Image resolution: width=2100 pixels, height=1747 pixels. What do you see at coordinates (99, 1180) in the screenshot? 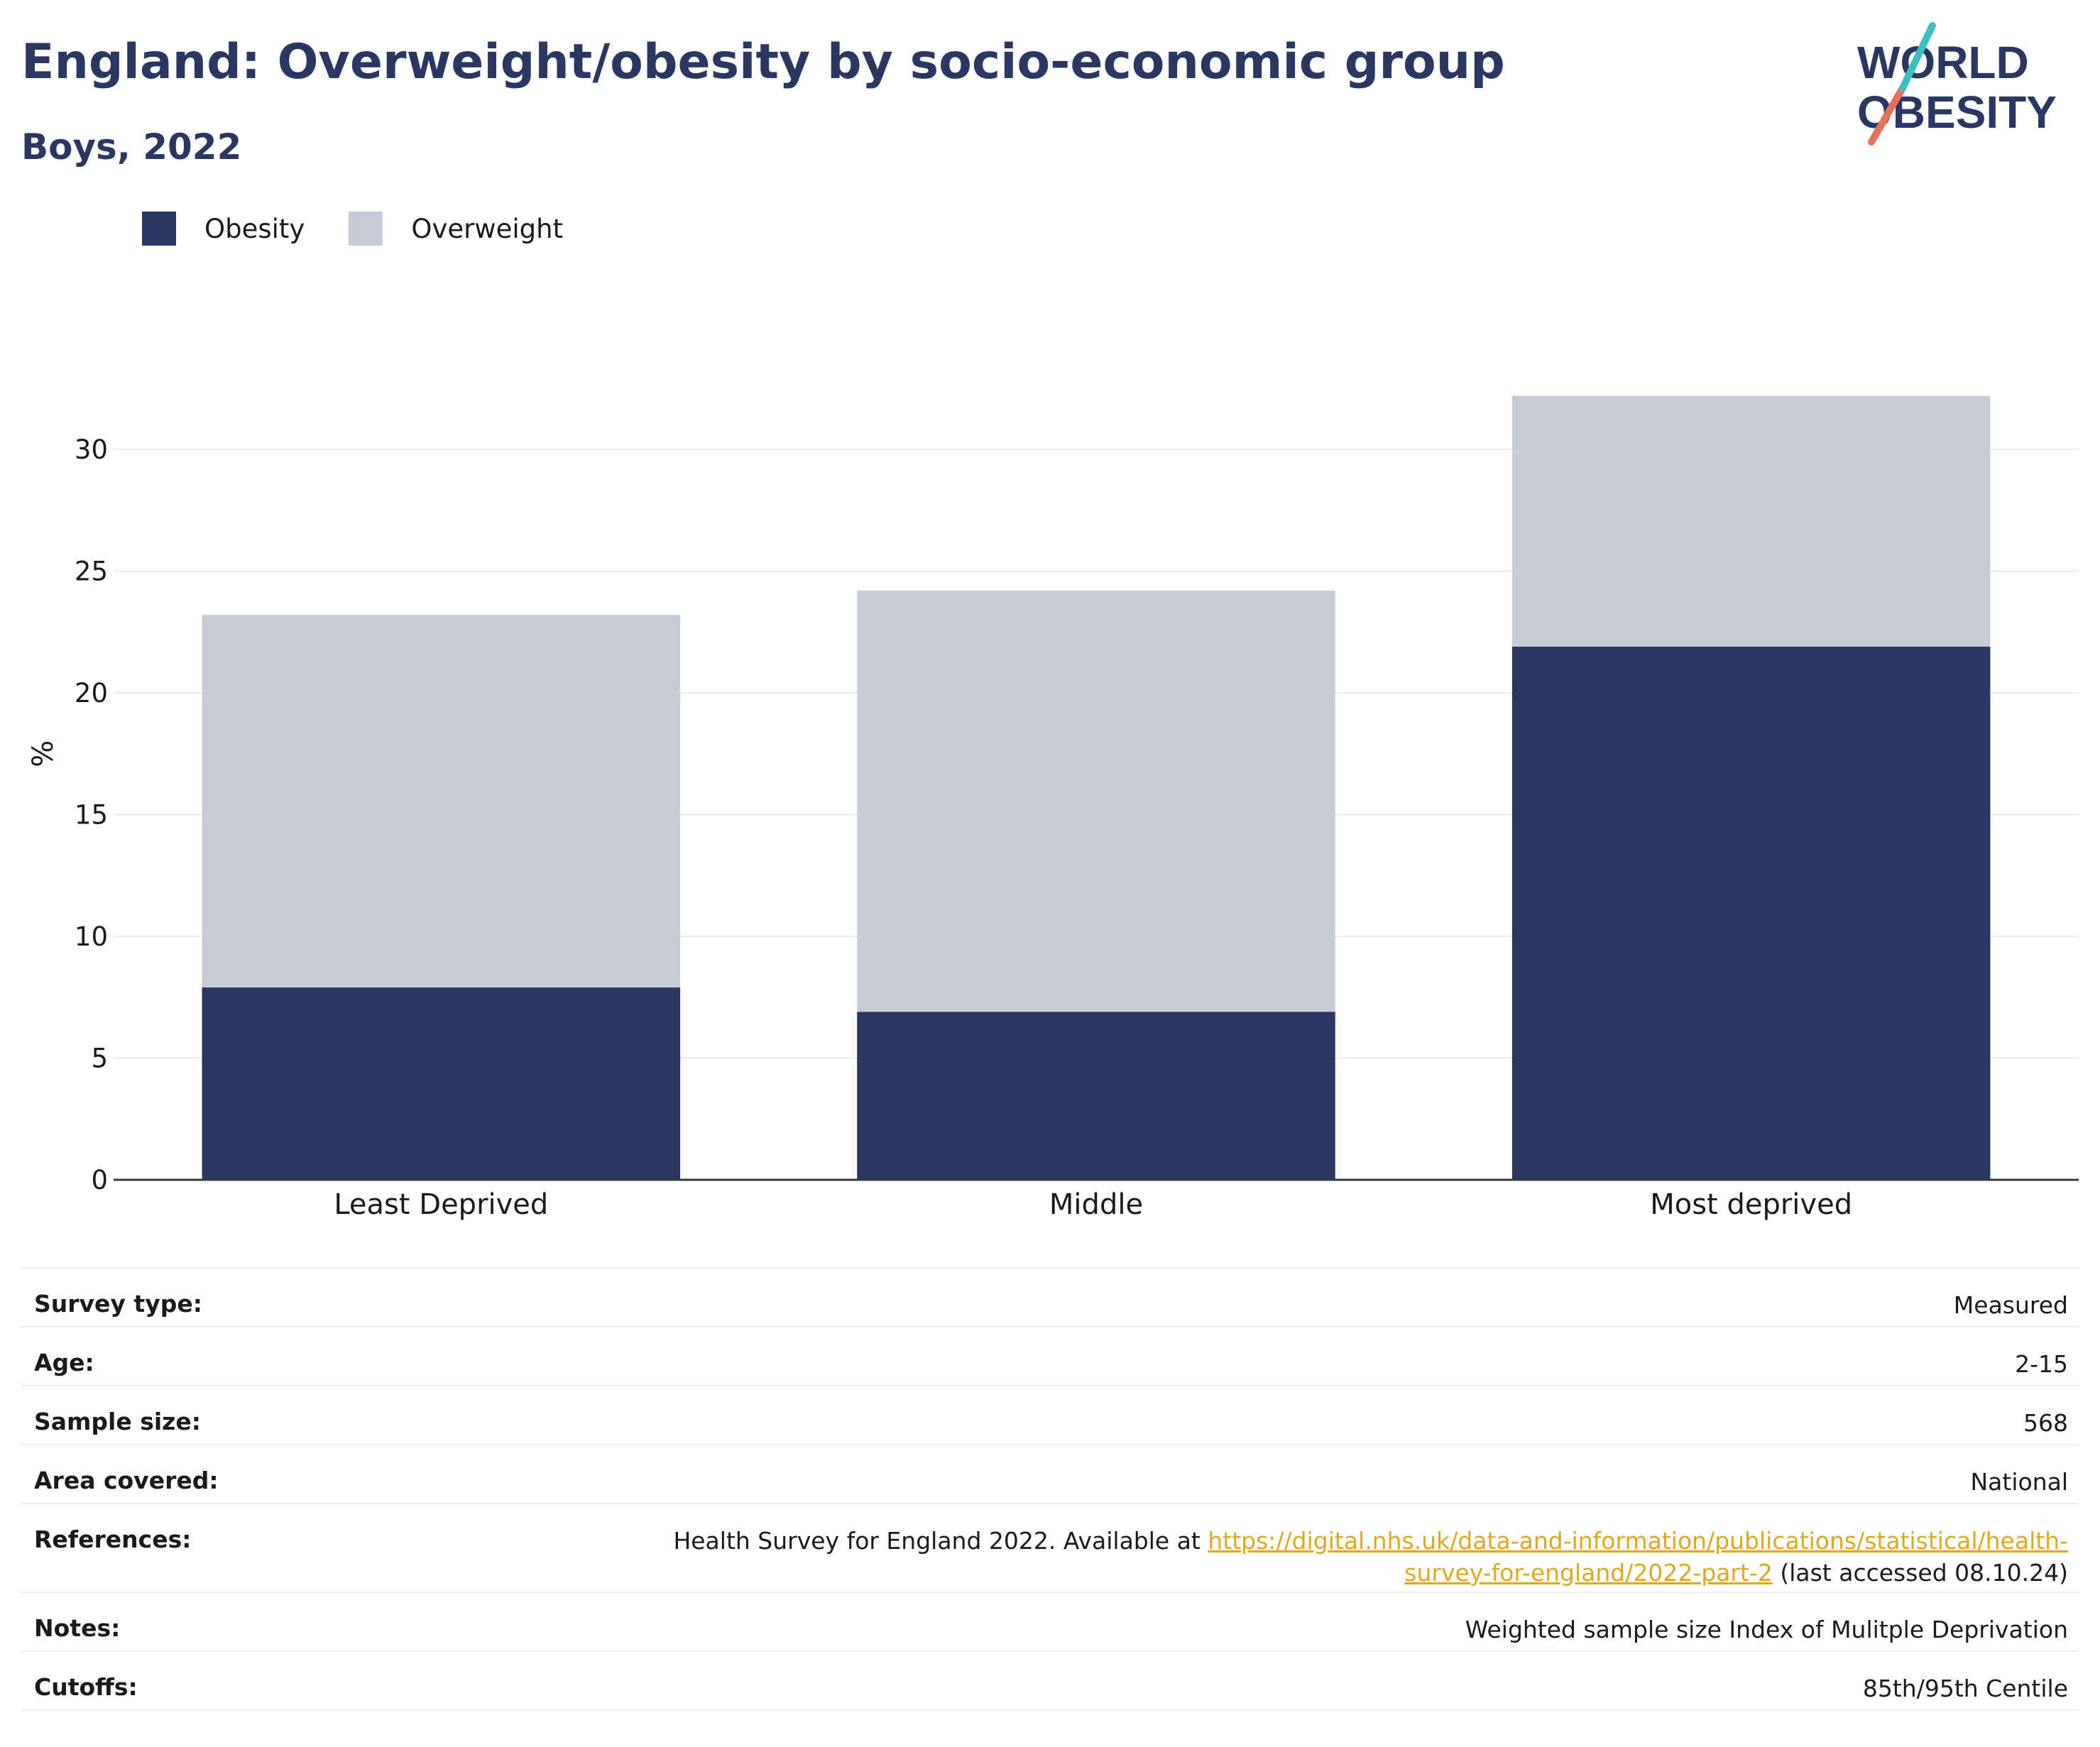
I see `y-tick-label-0: 0` at bounding box center [99, 1180].